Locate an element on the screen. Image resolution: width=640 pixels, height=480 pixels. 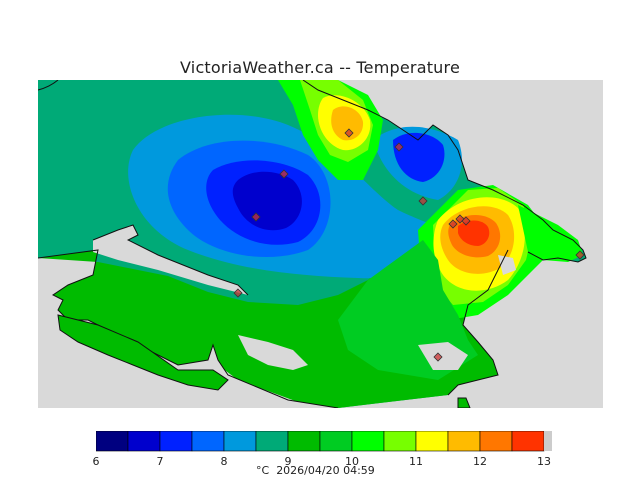
southern-bay is located at coordinates (273, 352).